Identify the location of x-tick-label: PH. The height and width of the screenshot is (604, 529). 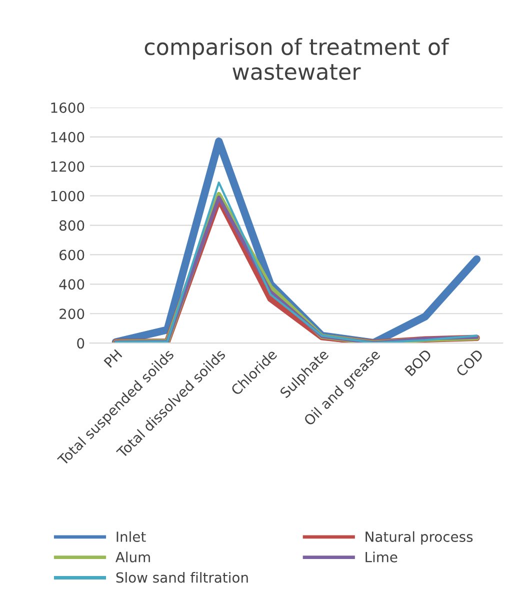
(113, 358).